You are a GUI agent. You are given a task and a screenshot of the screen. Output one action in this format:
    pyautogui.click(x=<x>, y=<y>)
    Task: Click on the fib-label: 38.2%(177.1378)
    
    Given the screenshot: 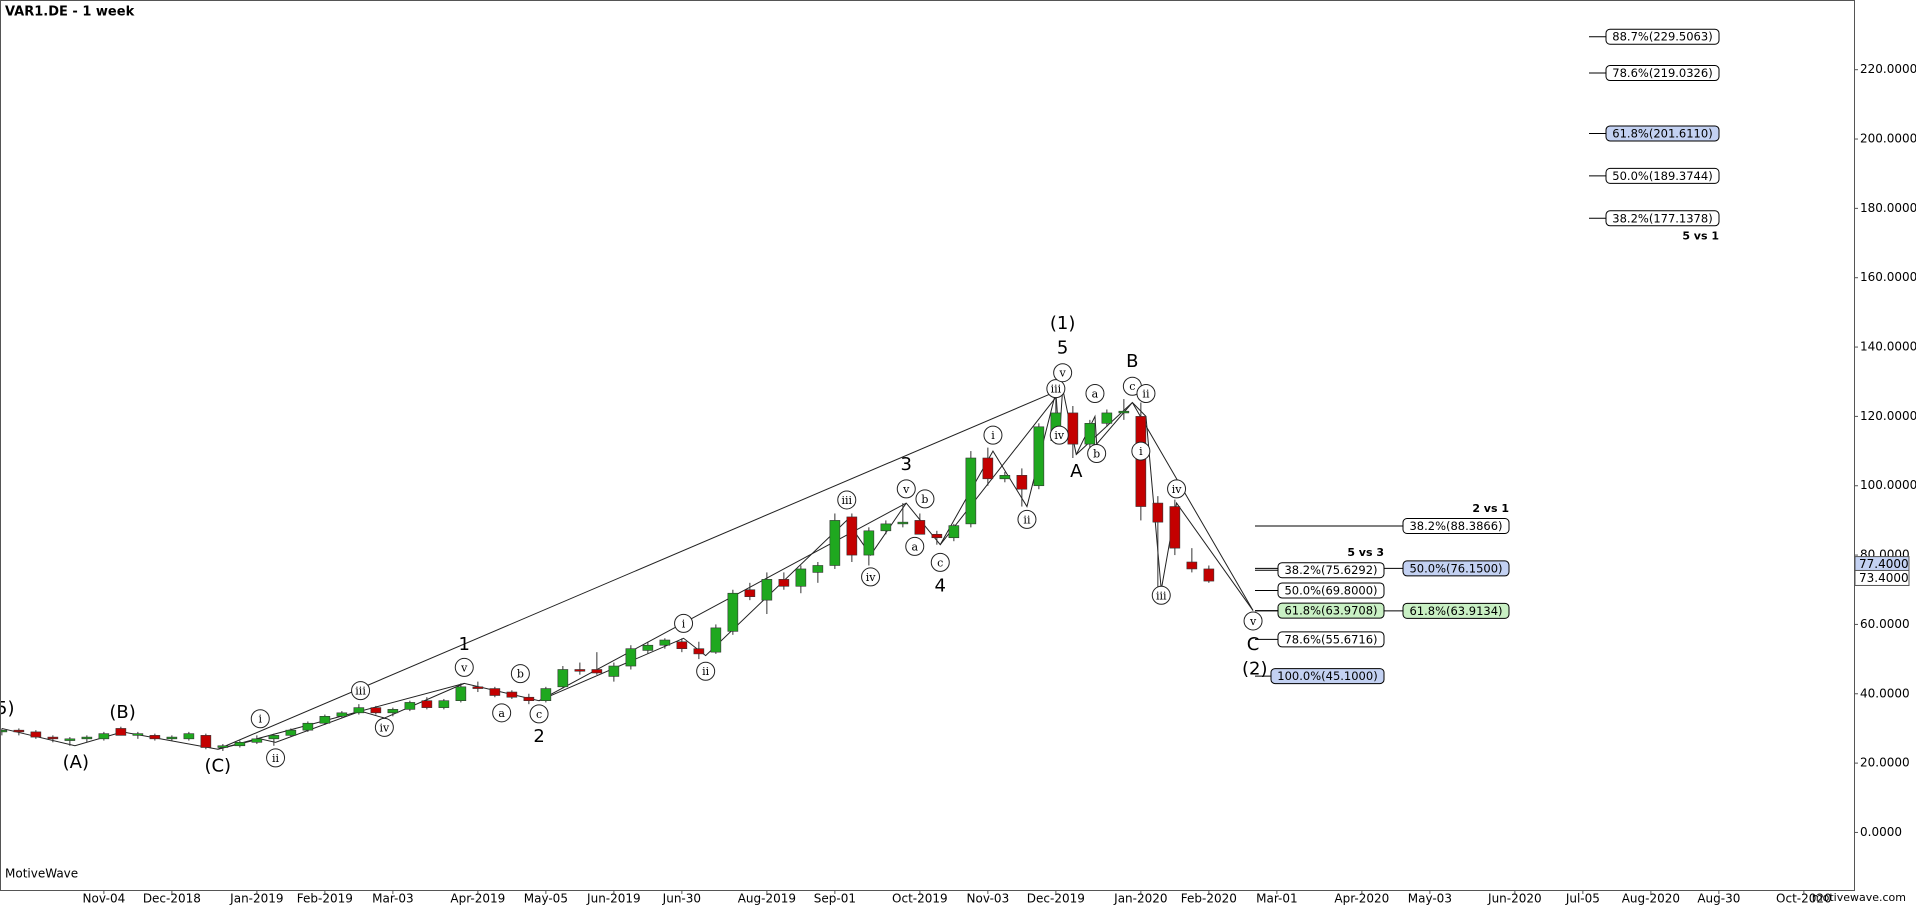 What is the action you would take?
    pyautogui.click(x=1662, y=218)
    